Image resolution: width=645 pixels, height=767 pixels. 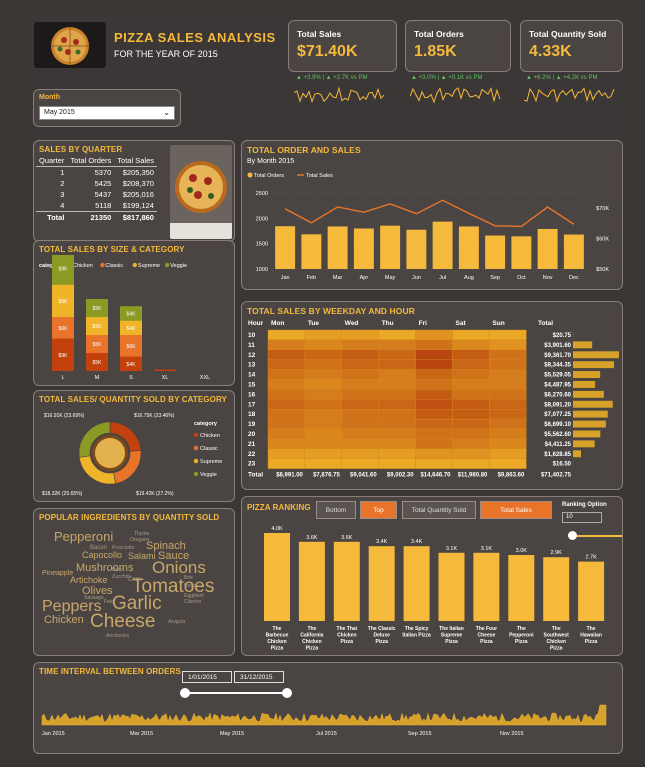 I want to click on data-label: 3.1K, so click(x=487, y=549).